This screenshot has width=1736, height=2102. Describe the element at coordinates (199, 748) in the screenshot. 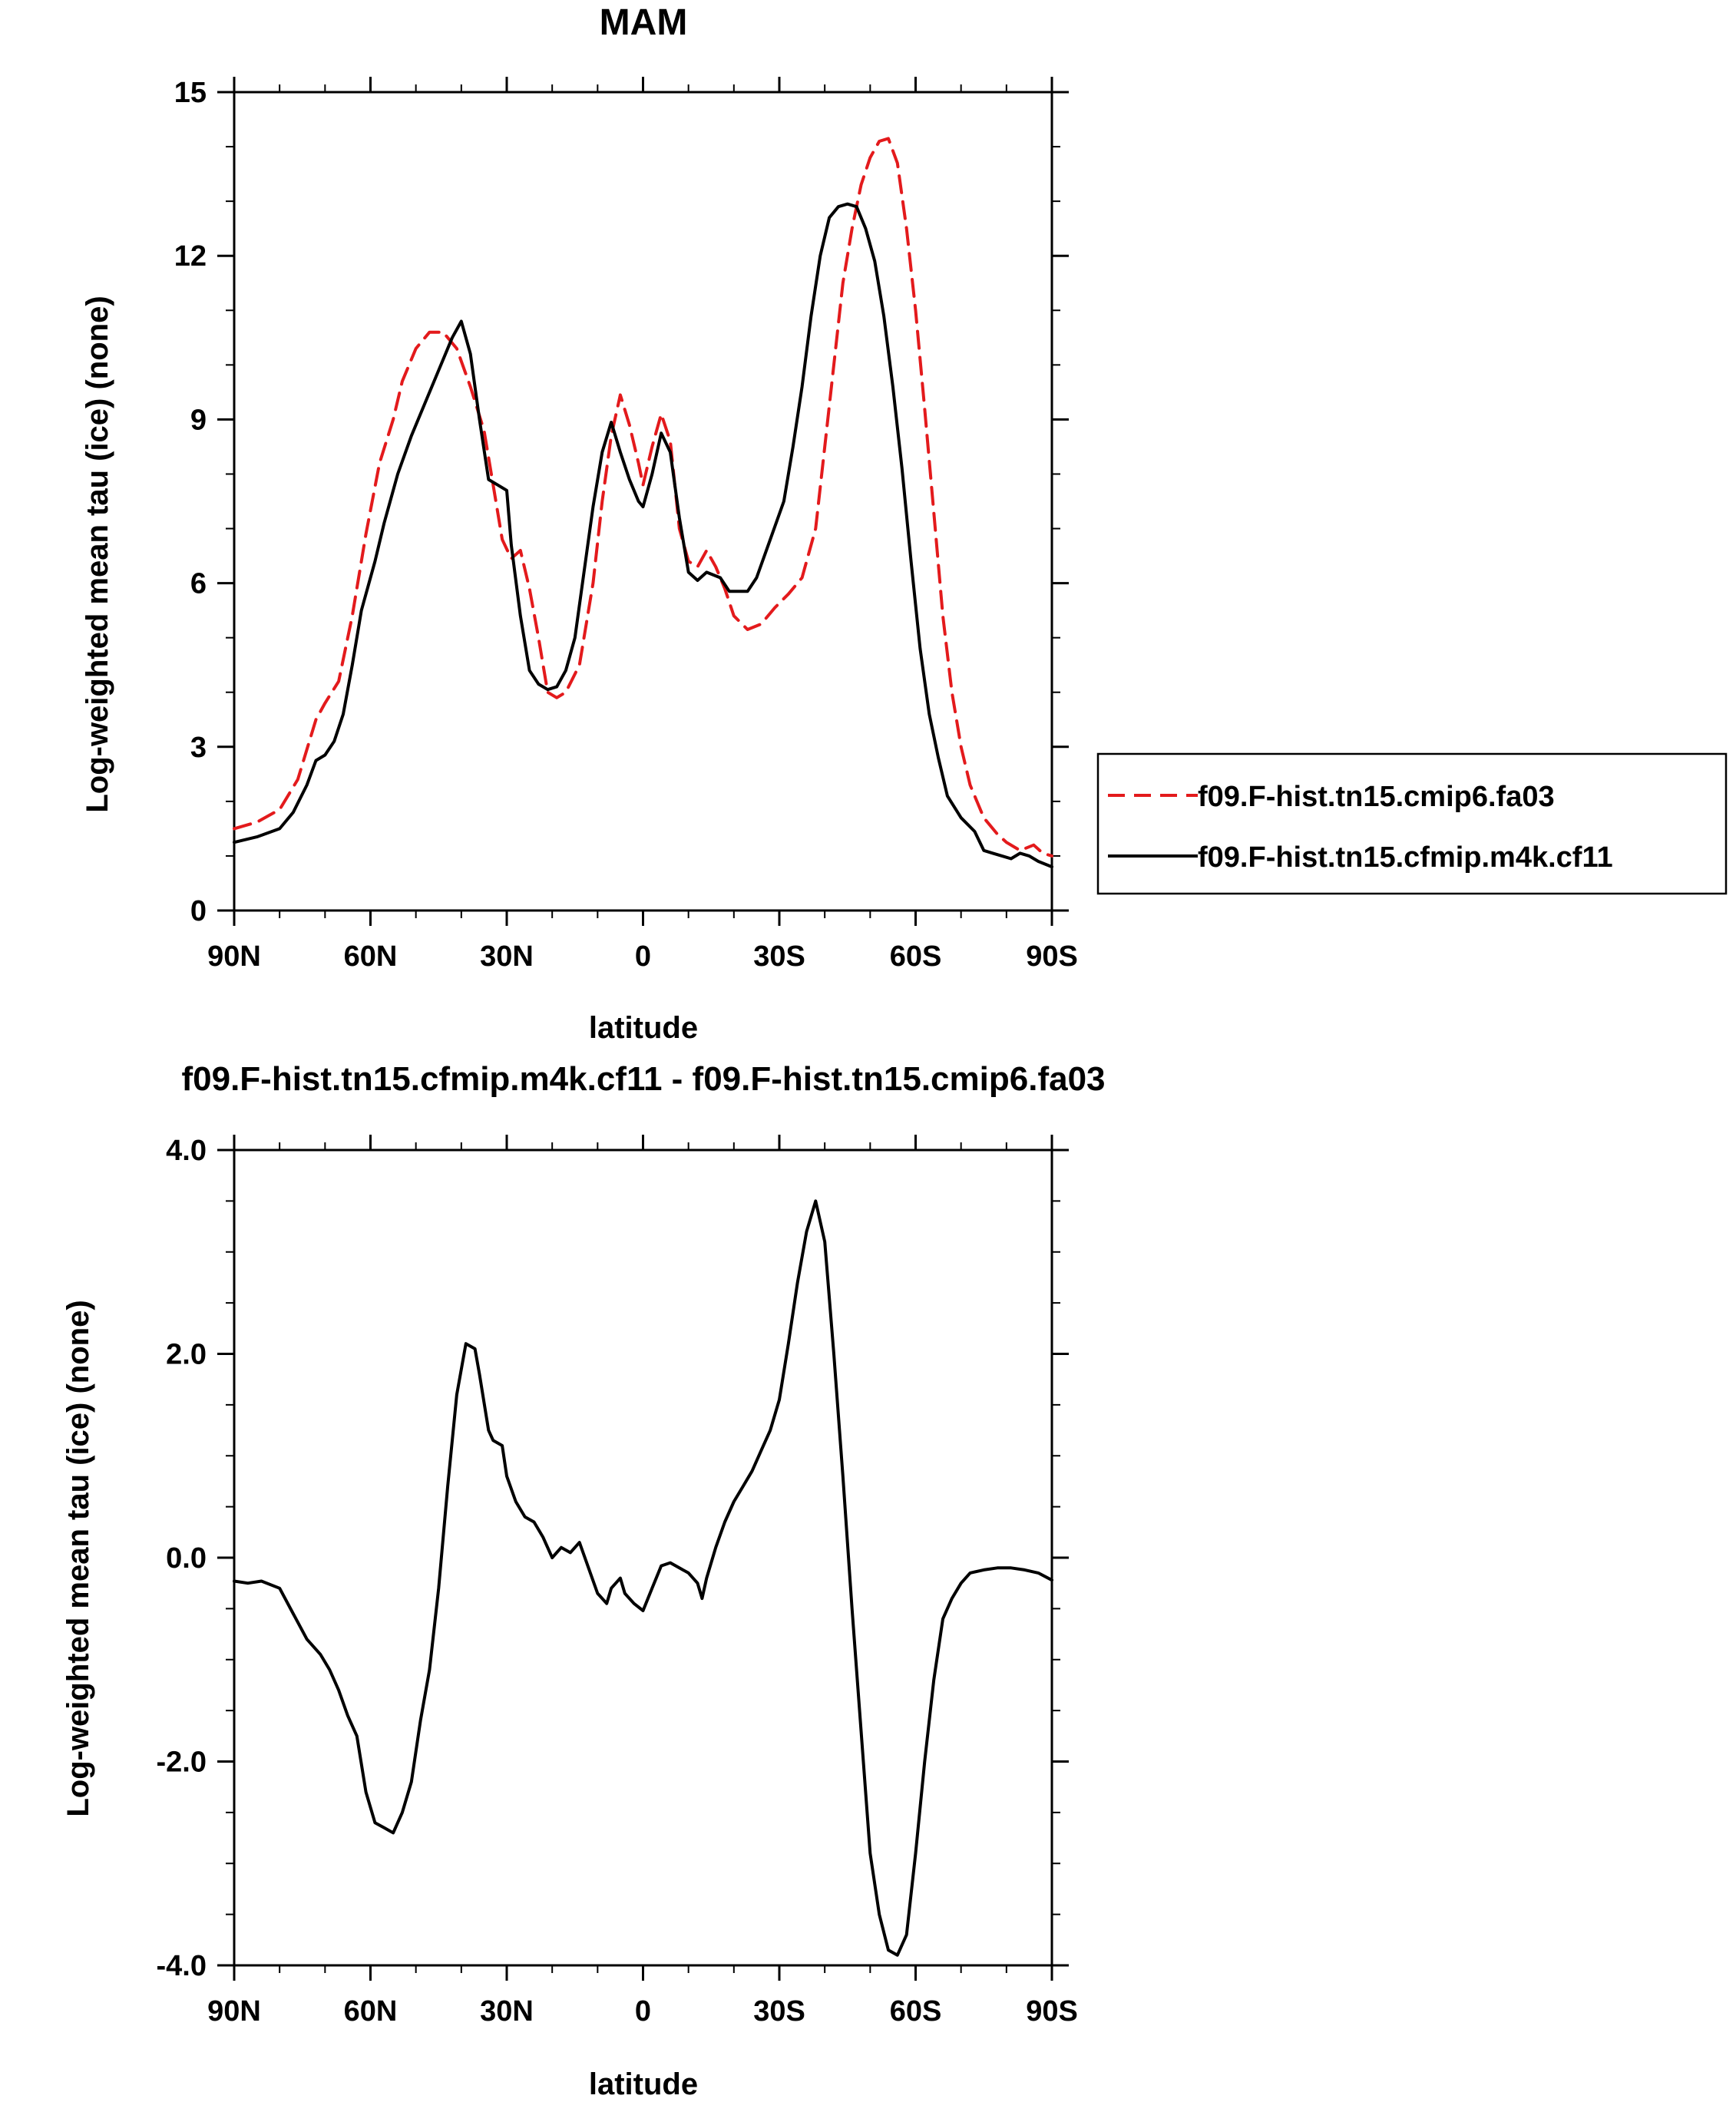

I see `y-tick-label: 3` at that location.